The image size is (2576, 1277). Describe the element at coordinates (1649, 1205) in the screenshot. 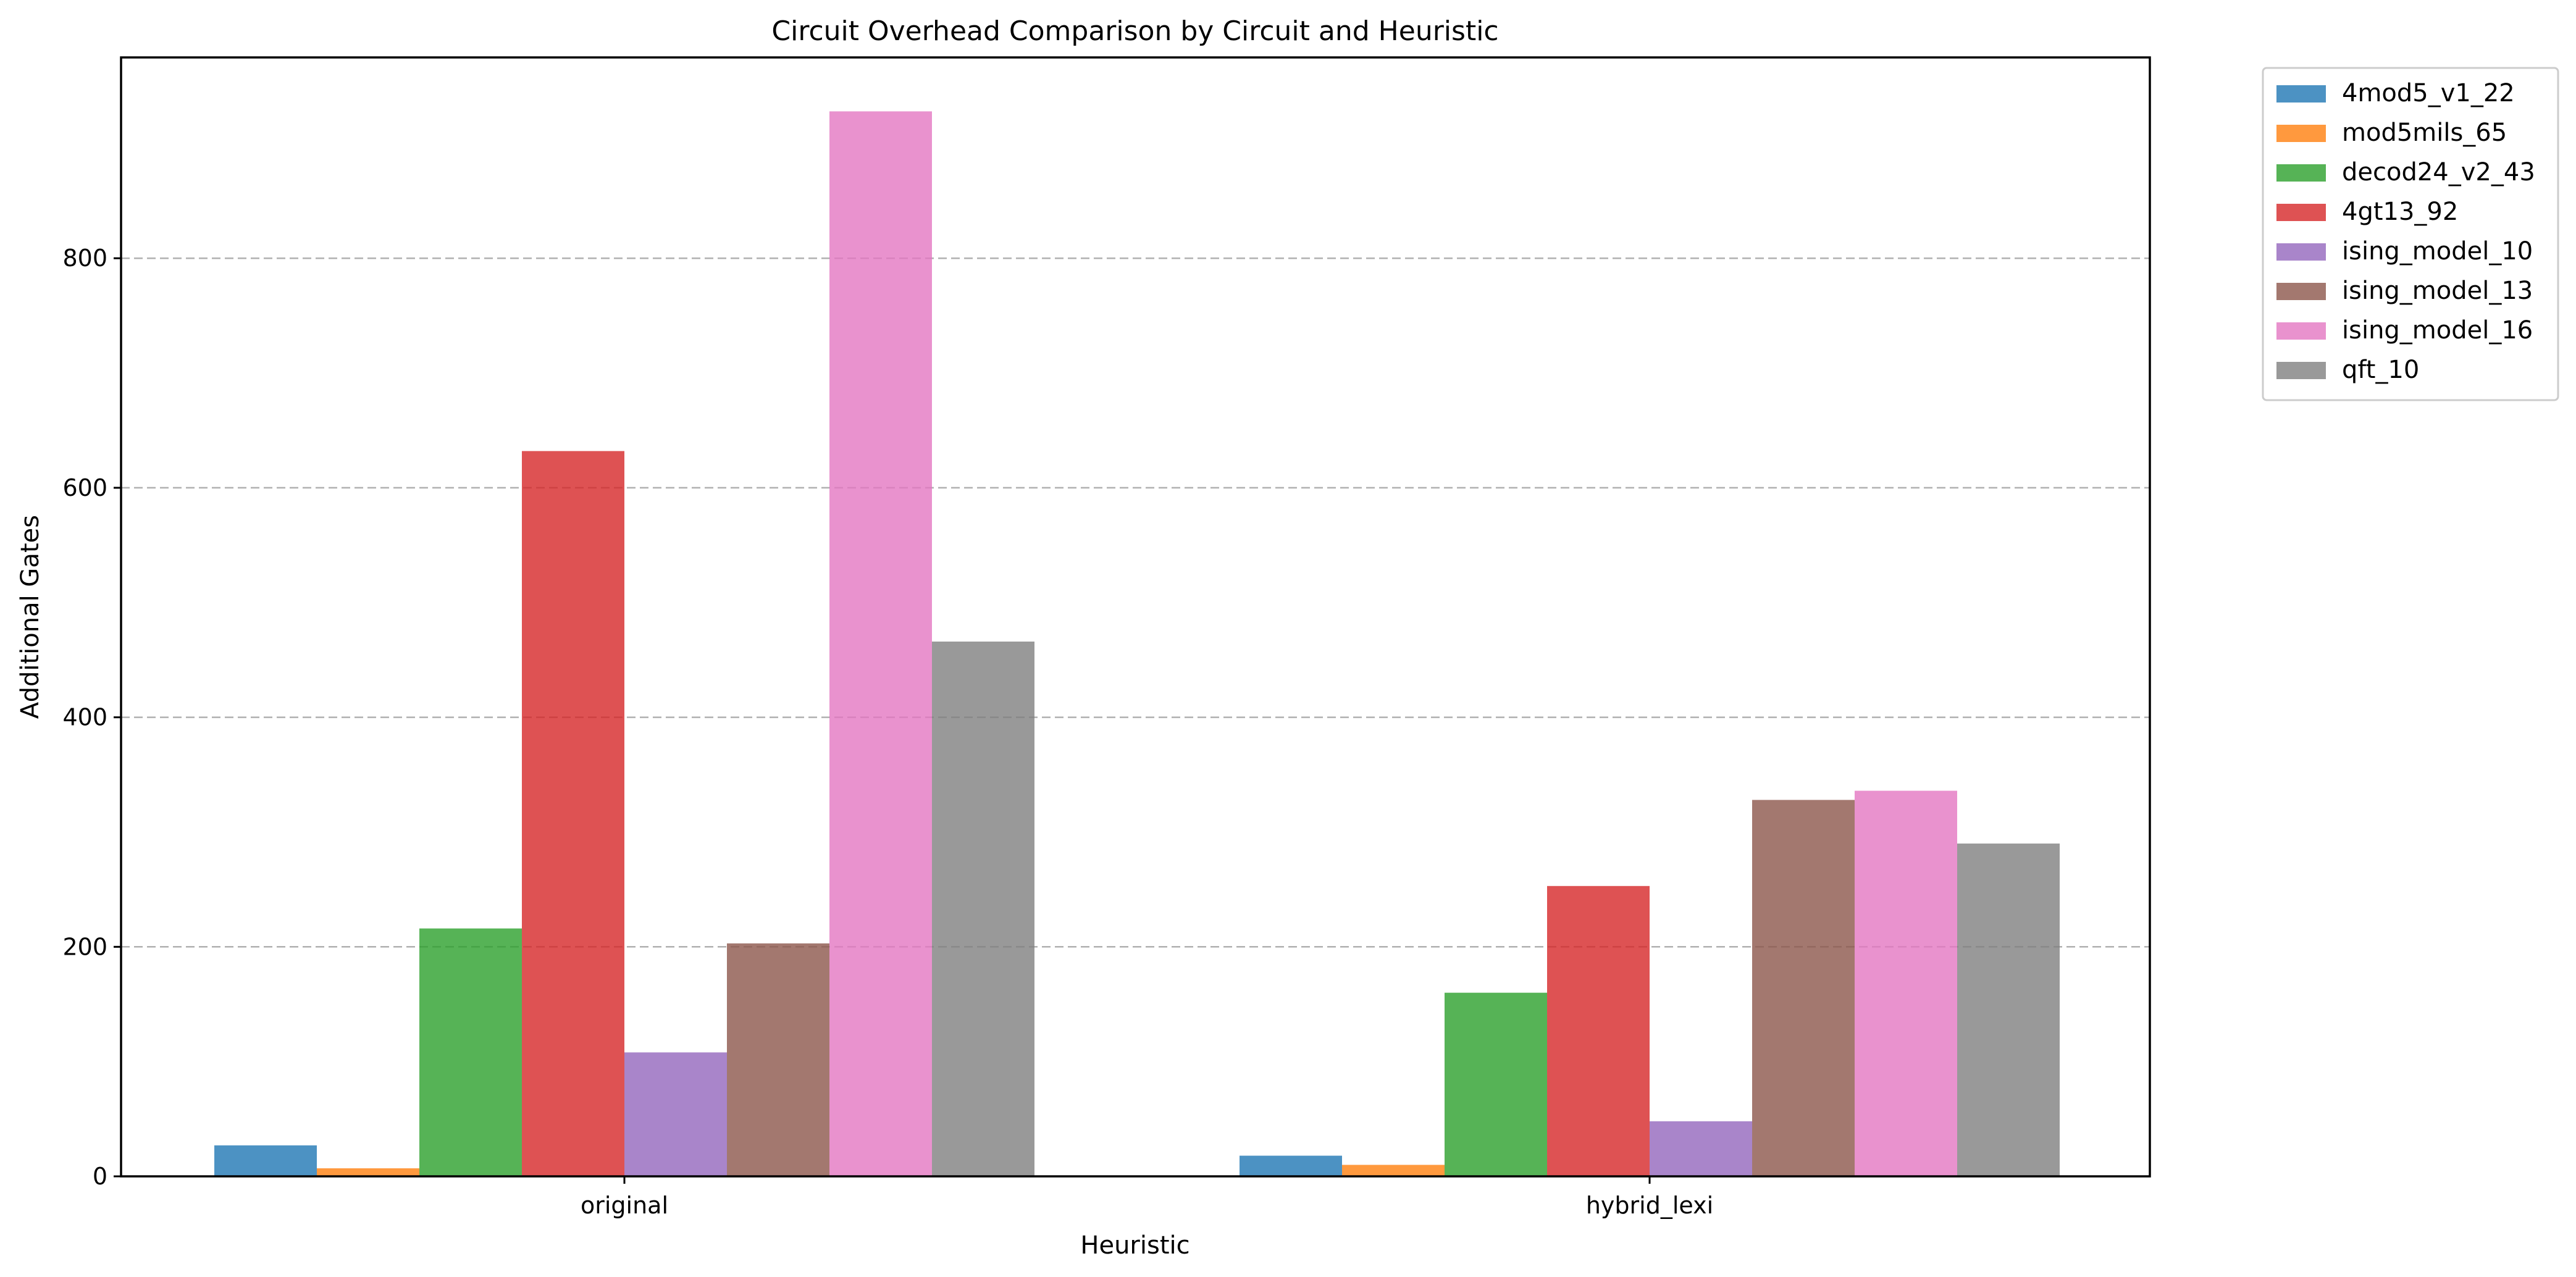

I see `x-tick-label: hybrid_lexi` at that location.